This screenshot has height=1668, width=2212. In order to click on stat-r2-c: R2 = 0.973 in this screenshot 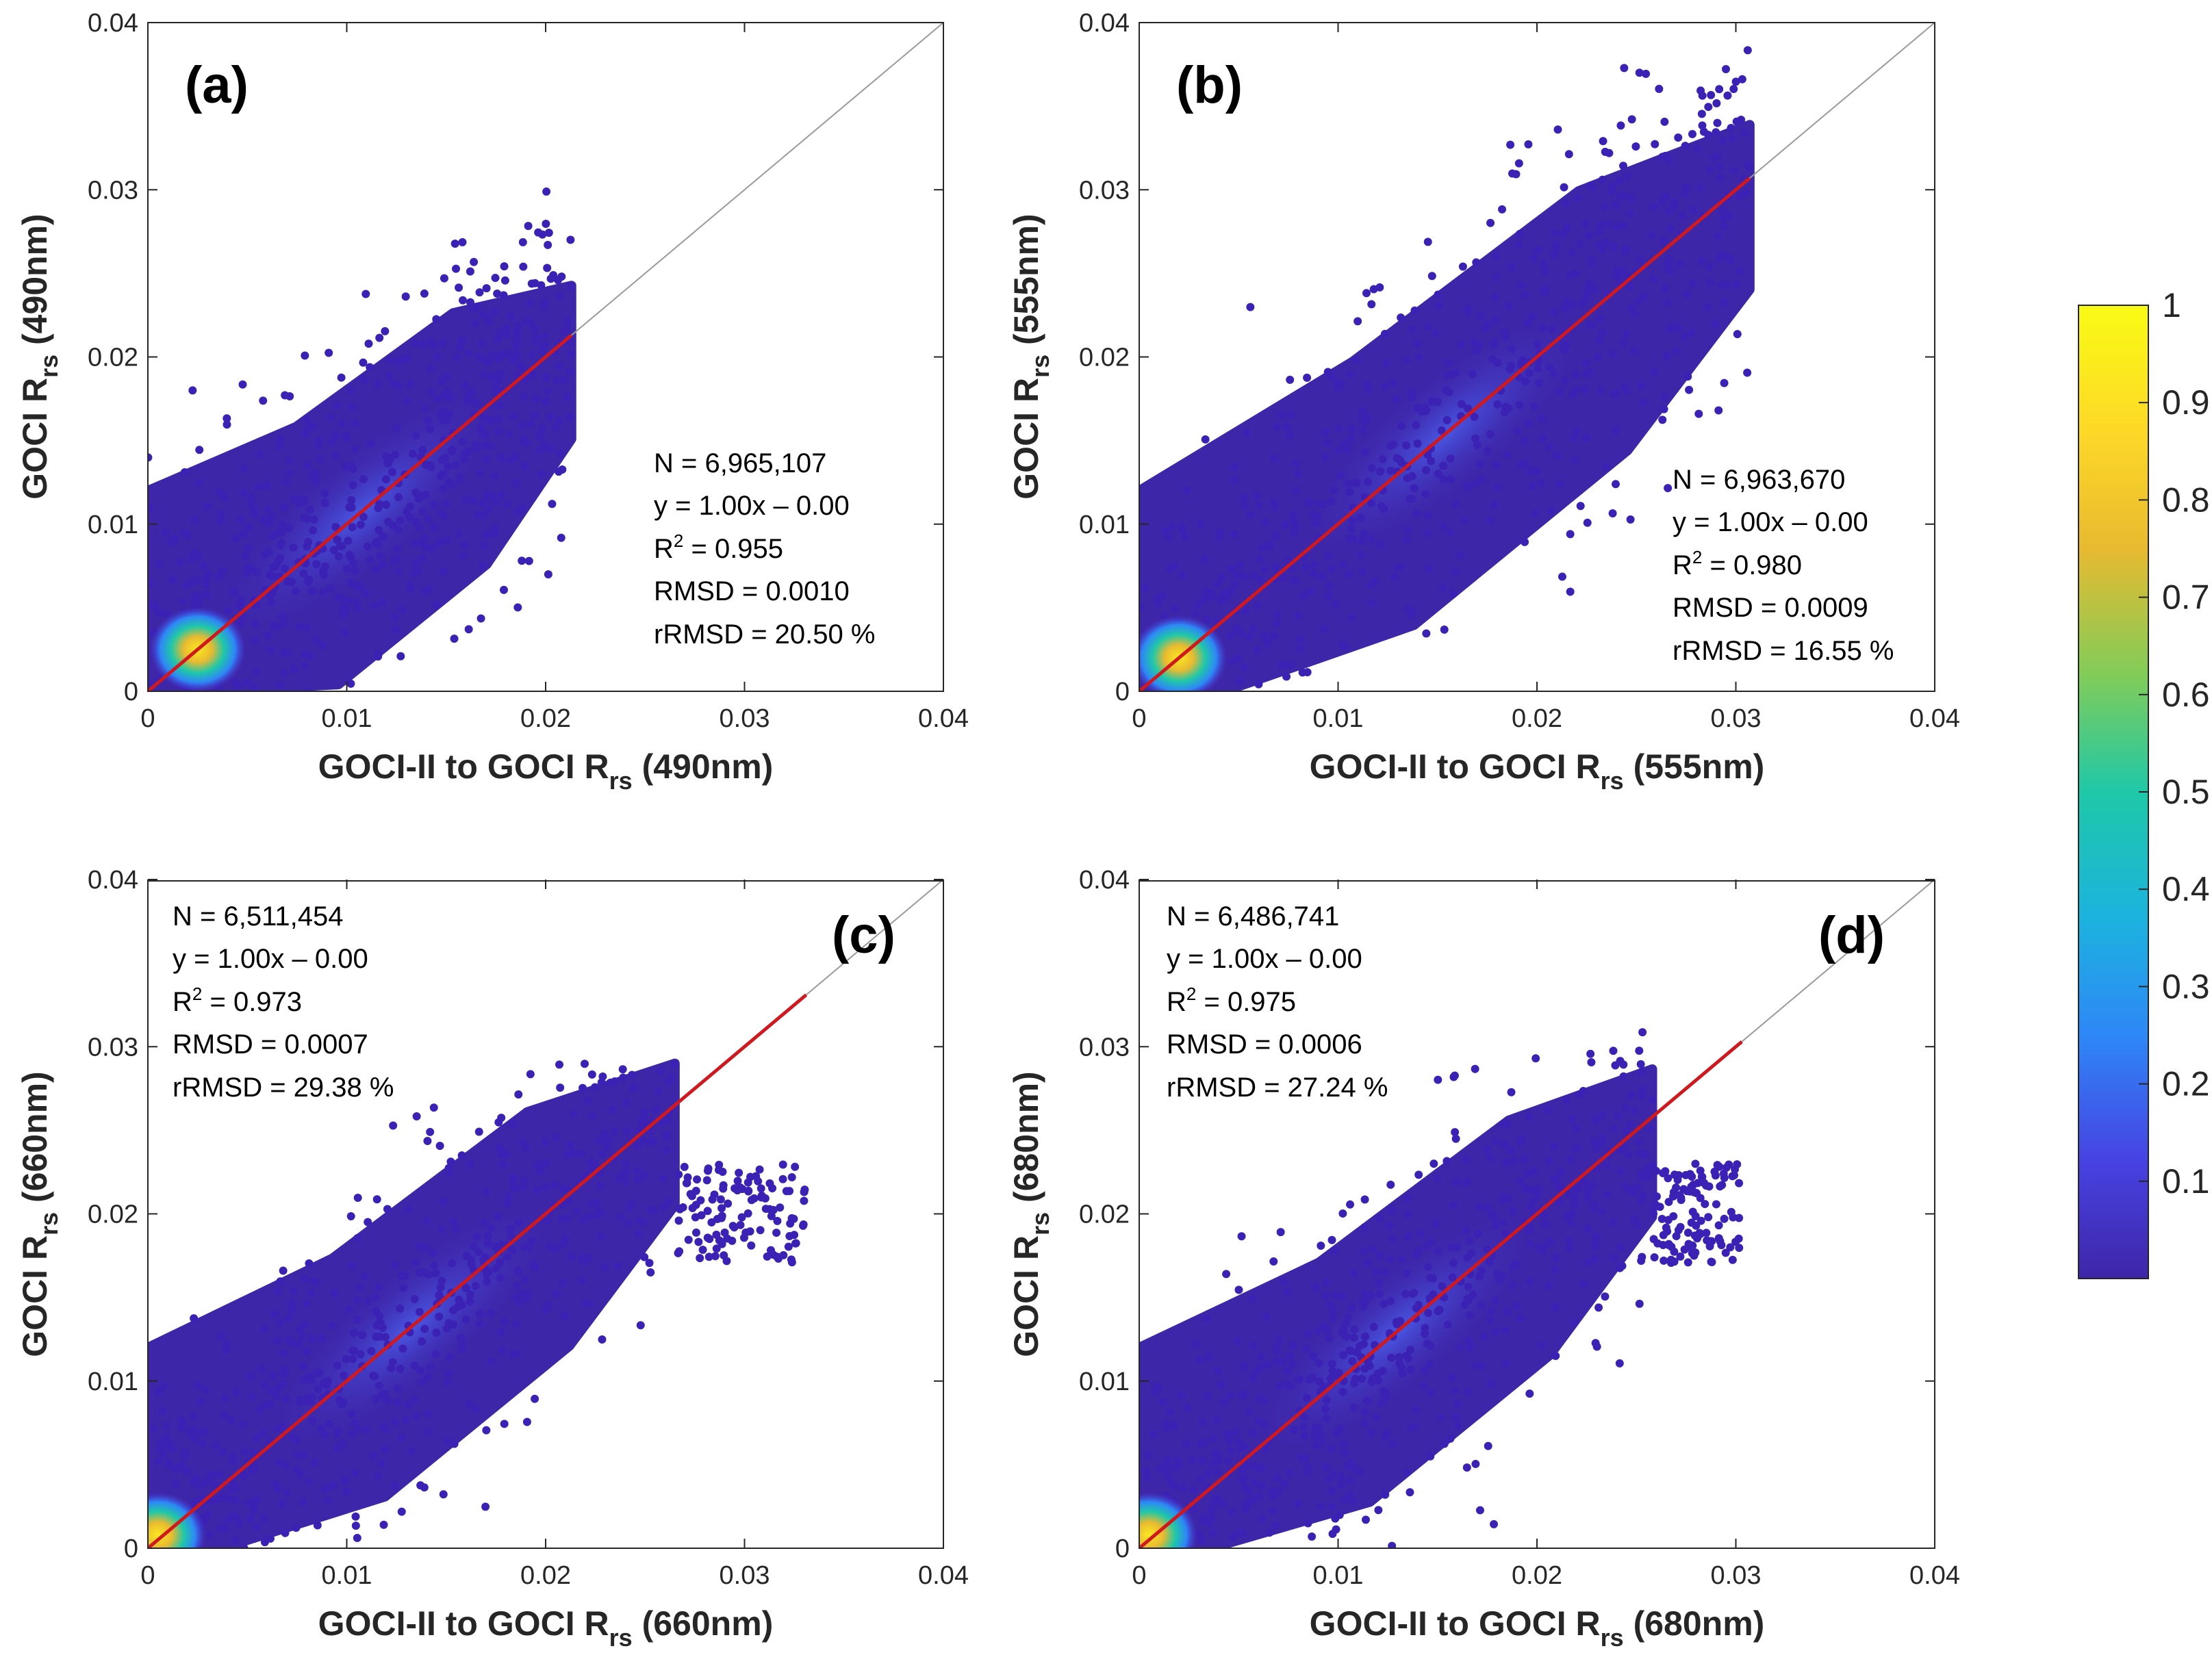, I will do `click(237, 1000)`.